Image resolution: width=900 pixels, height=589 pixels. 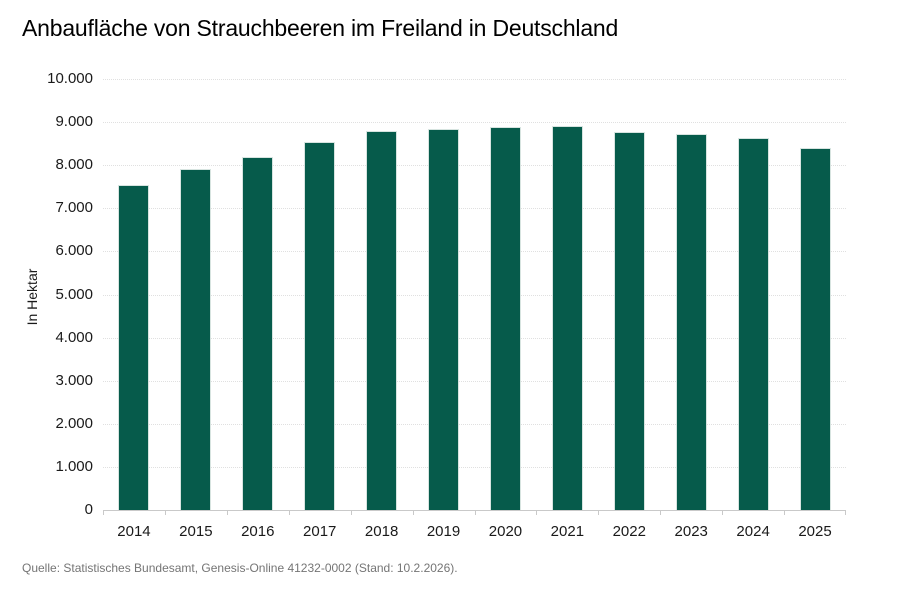 I want to click on x-tick-label: 2025, so click(x=815, y=531).